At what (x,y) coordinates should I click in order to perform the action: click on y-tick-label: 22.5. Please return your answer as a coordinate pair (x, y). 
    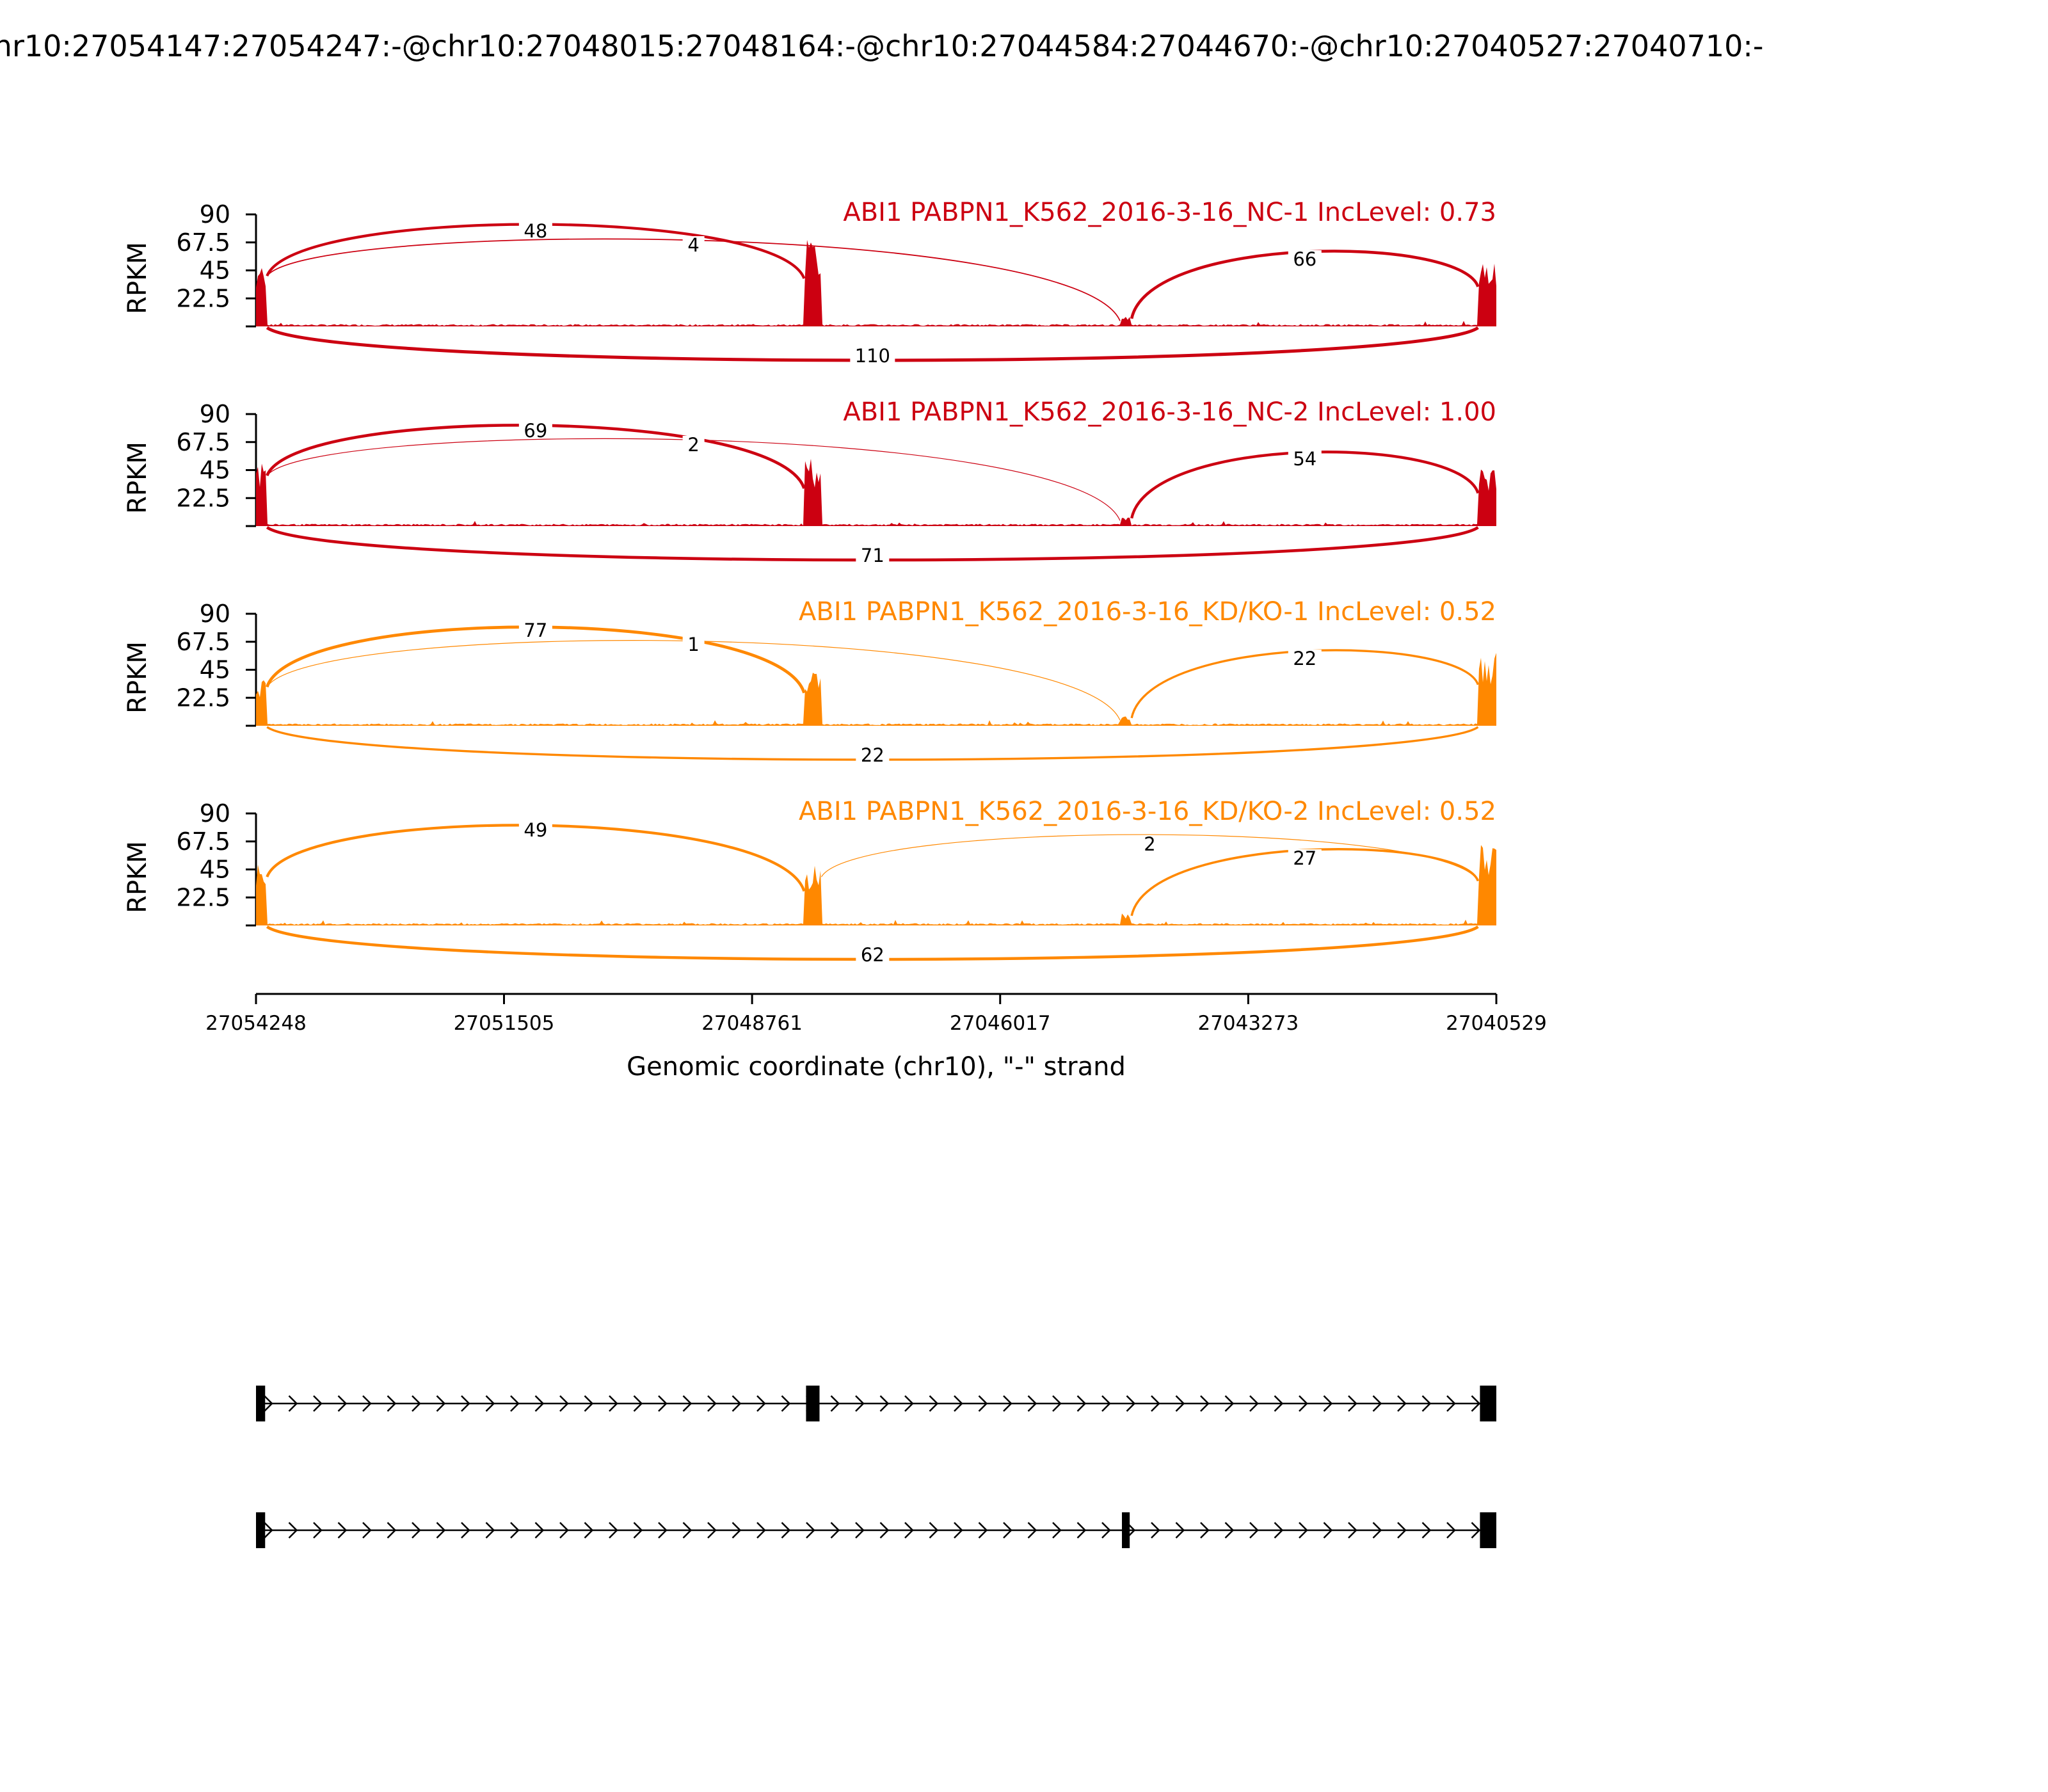
    Looking at the image, I should click on (203, 698).